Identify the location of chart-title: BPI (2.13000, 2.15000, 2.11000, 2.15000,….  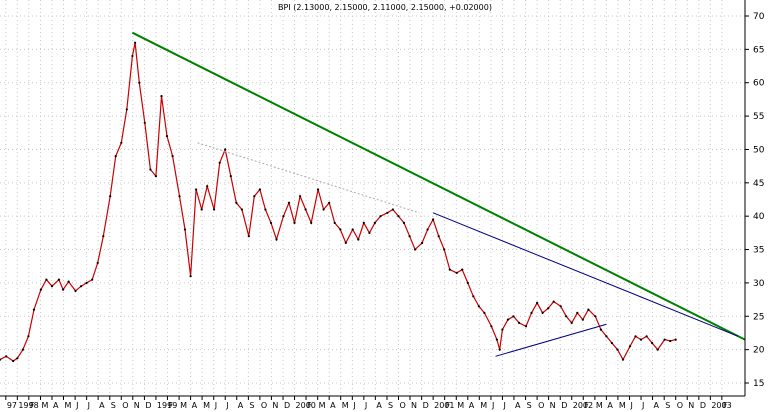
(385, 7).